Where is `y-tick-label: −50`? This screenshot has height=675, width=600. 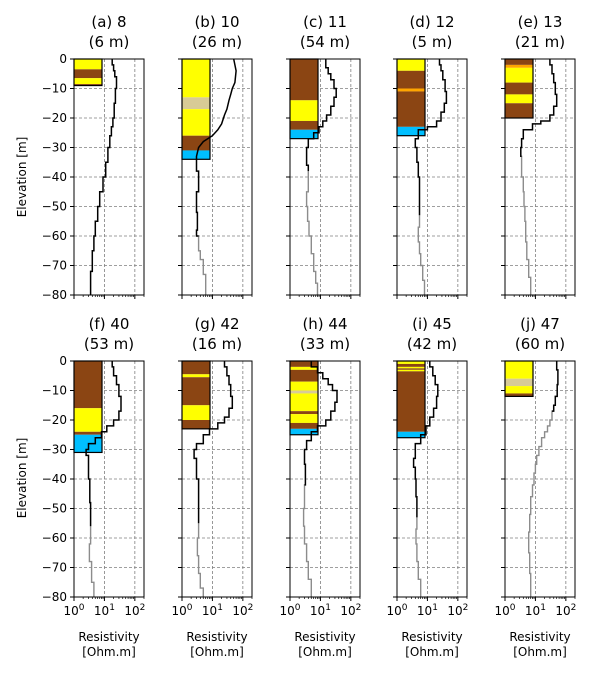
y-tick-label: −50 is located at coordinates (54, 509).